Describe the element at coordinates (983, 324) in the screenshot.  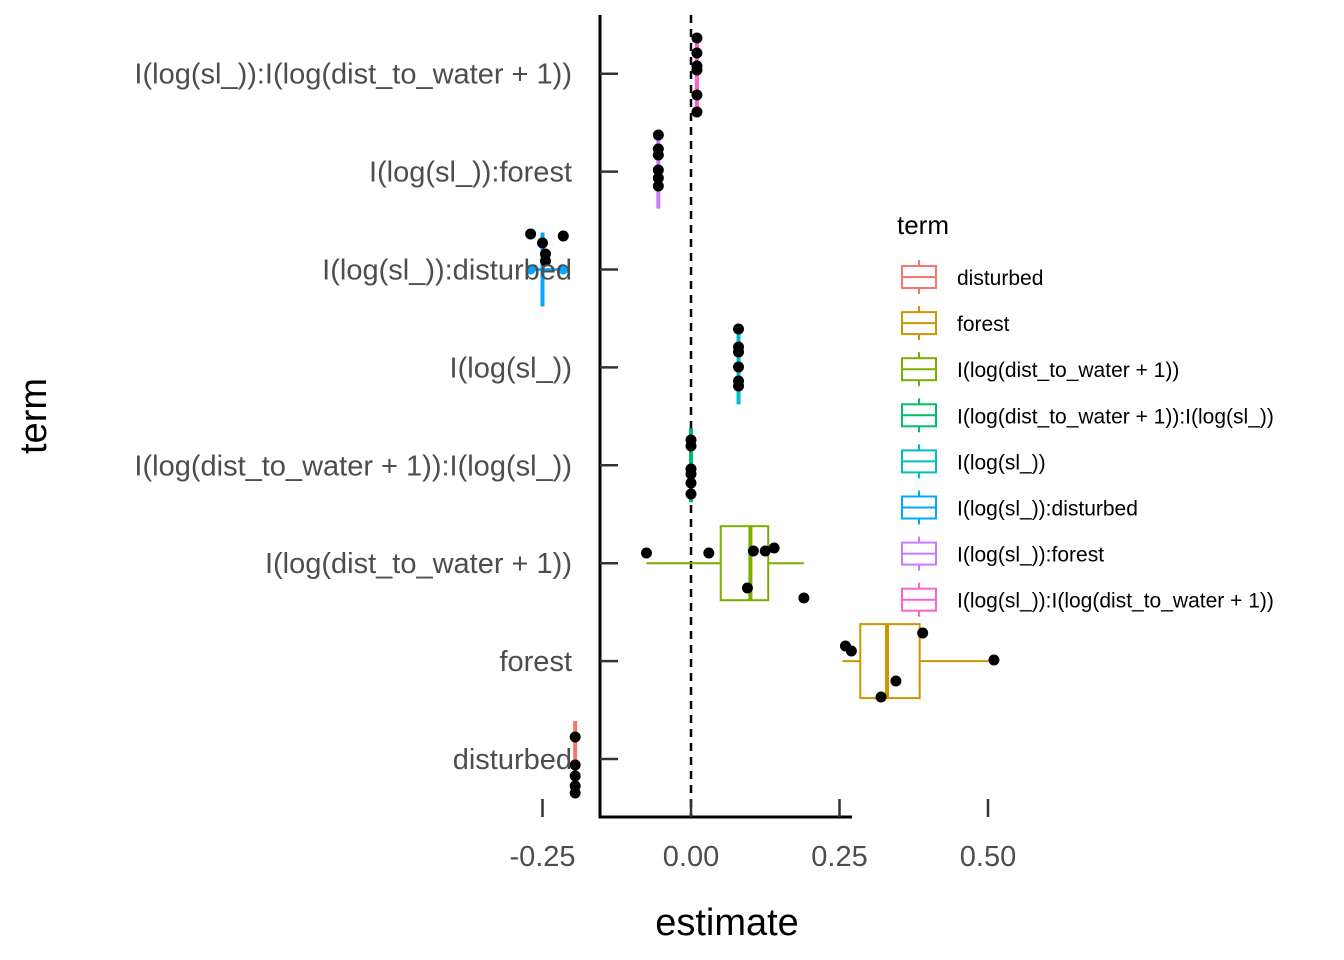
I see `legend-label: forest` at that location.